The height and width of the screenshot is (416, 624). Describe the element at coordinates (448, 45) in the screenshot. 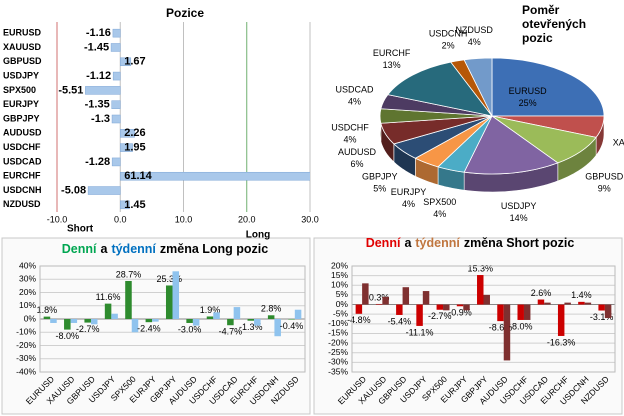

I see `slice-value: 2%` at that location.